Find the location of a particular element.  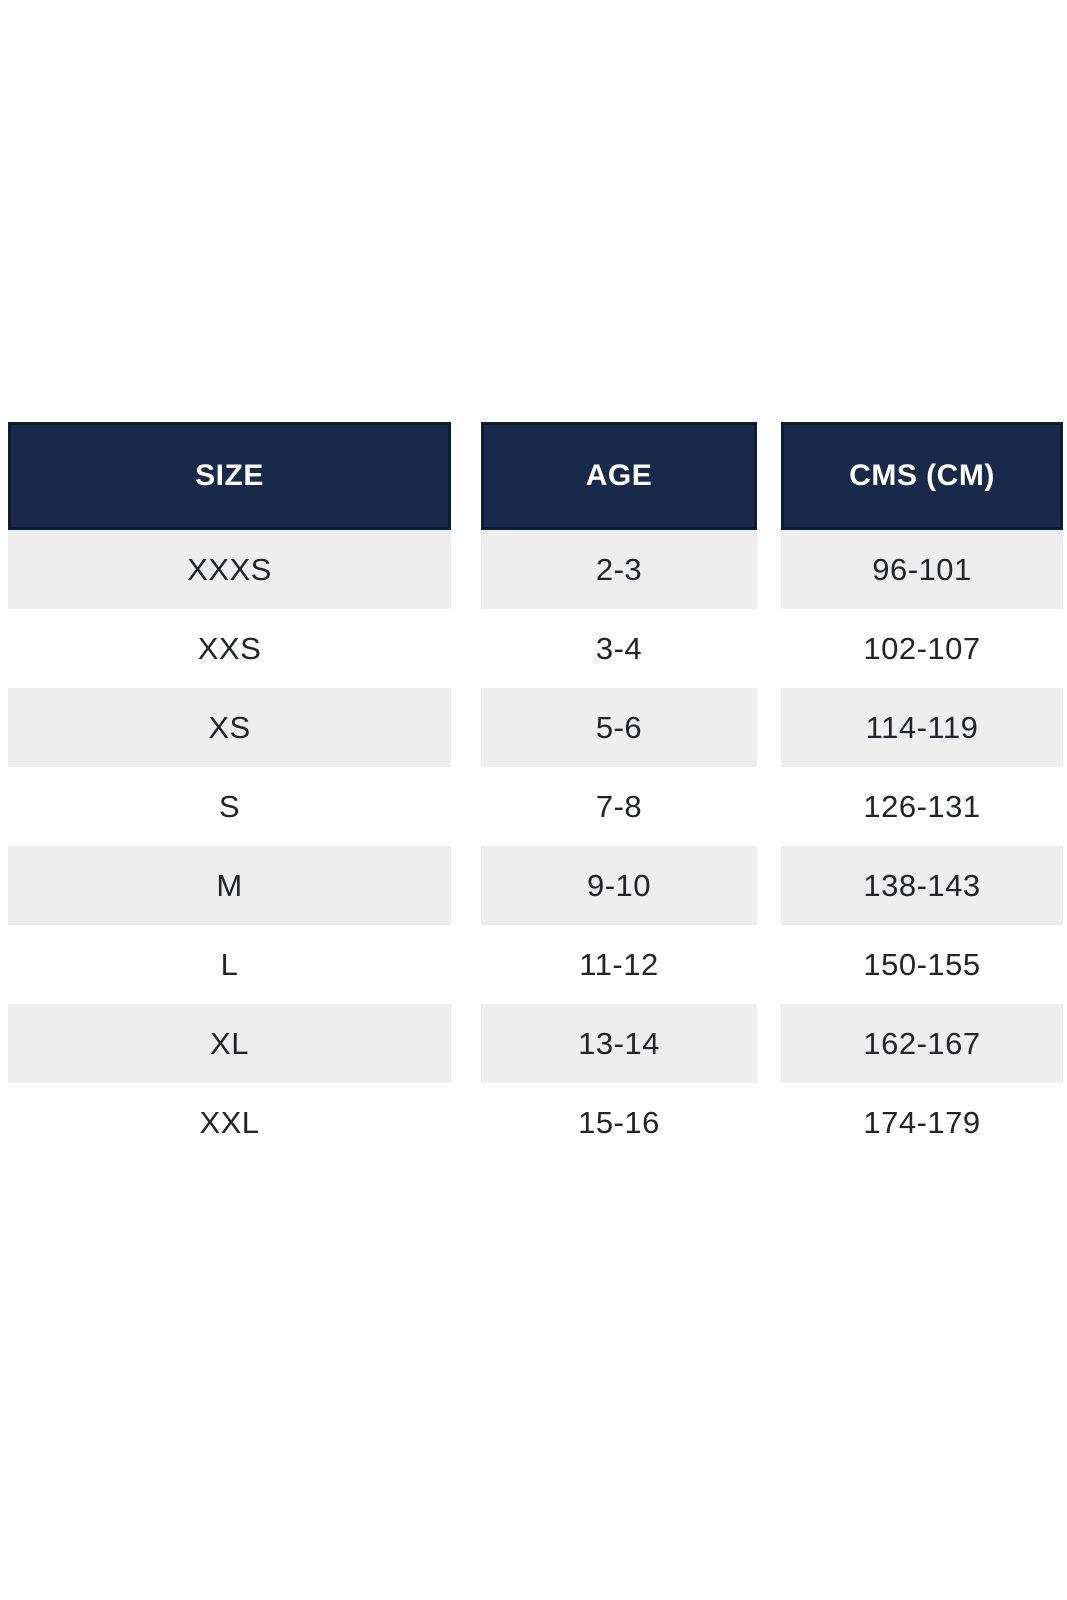

age-cell: 2-3 is located at coordinates (619, 569).